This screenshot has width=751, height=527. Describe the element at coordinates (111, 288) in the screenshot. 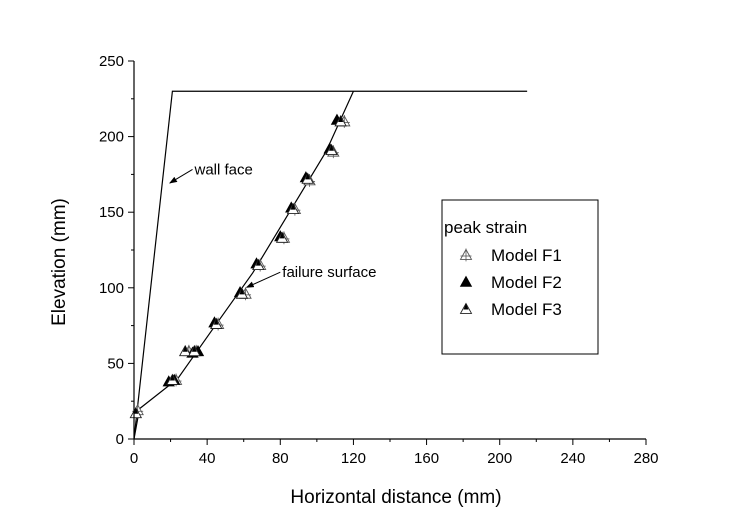

I see `y-tick-label: 100` at that location.